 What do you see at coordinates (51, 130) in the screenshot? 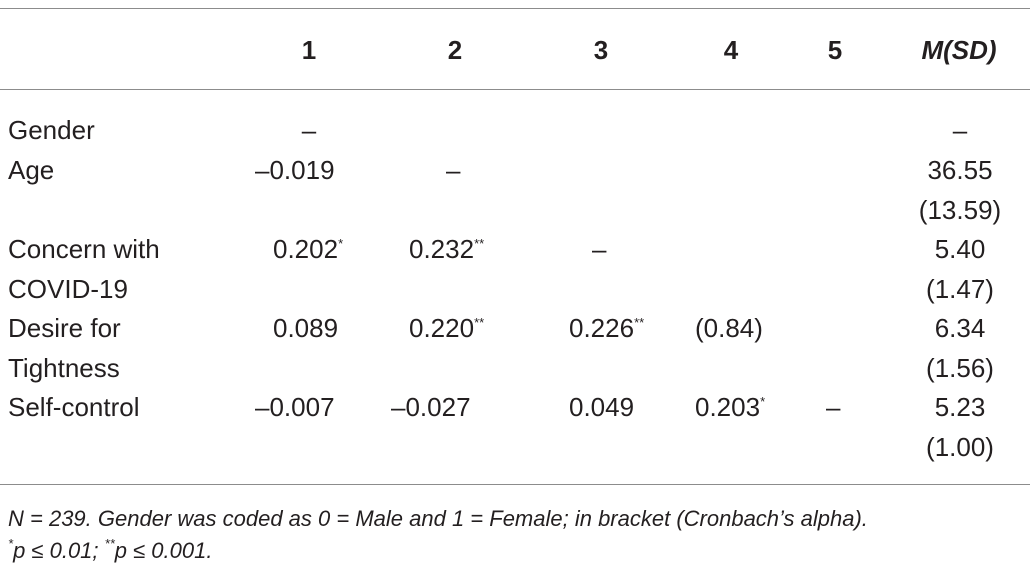
I see `row-label: Gender` at bounding box center [51, 130].